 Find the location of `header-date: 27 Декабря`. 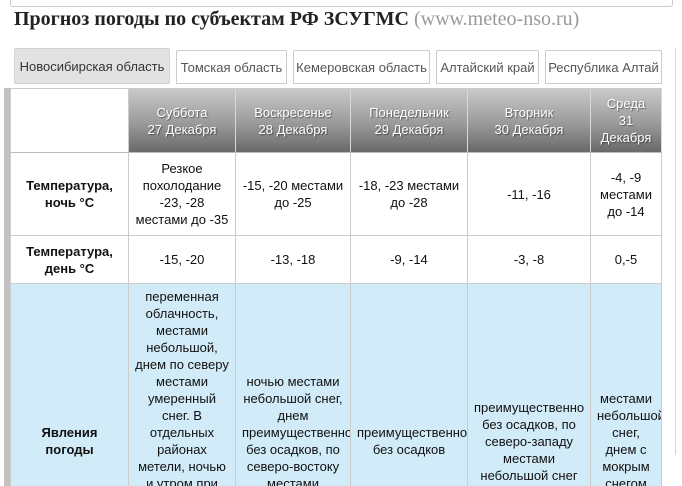

header-date: 27 Декабря is located at coordinates (182, 129).